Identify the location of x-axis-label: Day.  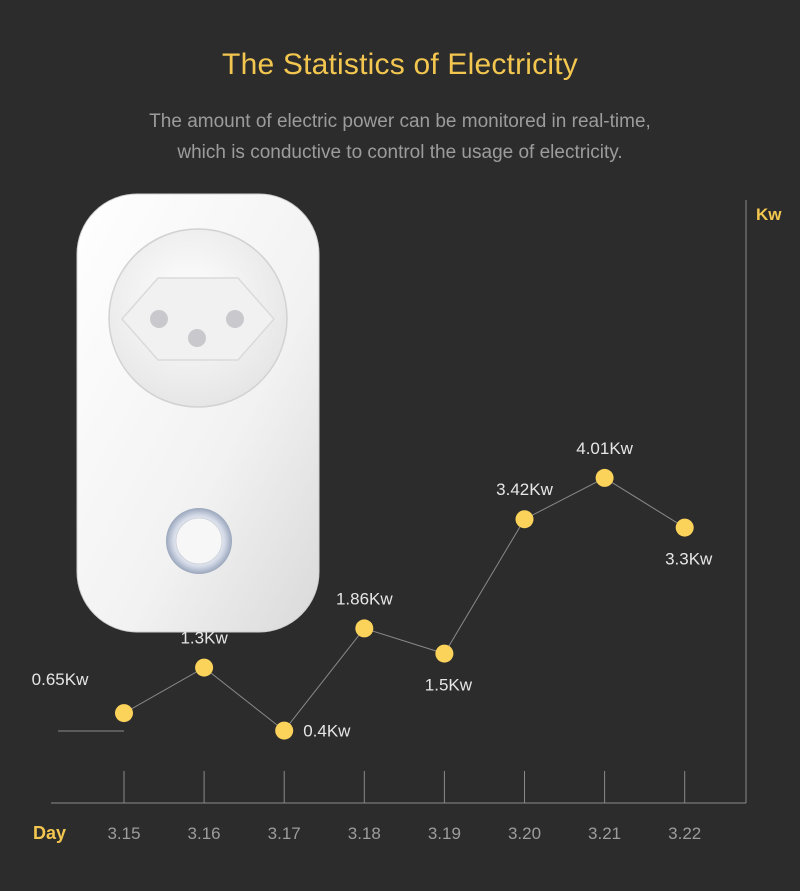
(49, 833).